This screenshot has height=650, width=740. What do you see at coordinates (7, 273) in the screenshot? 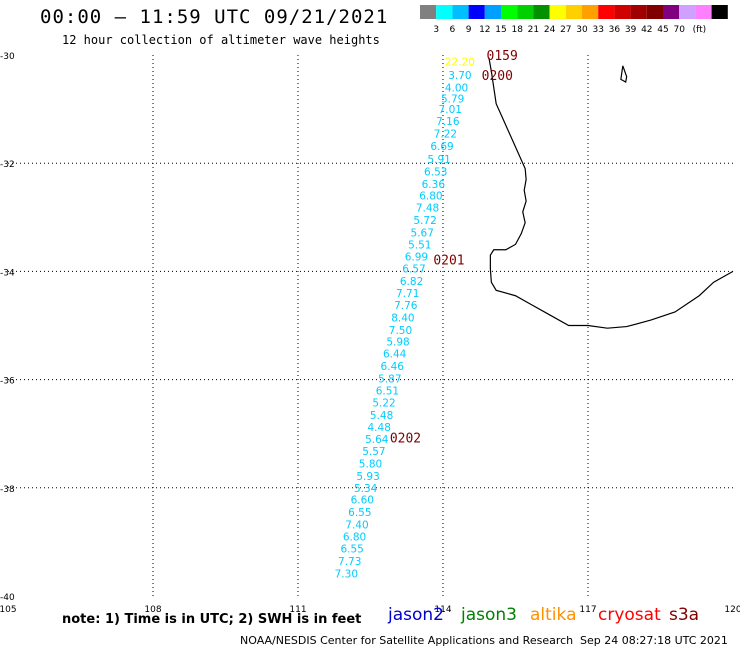
I see `y-tick-label: -34` at bounding box center [7, 273].